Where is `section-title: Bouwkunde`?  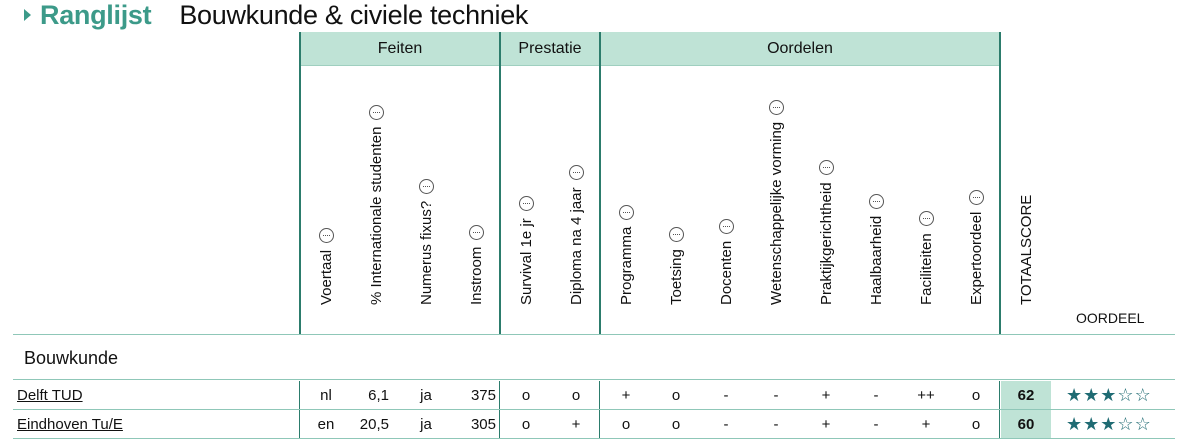
section-title: Bouwkunde is located at coordinates (71, 358).